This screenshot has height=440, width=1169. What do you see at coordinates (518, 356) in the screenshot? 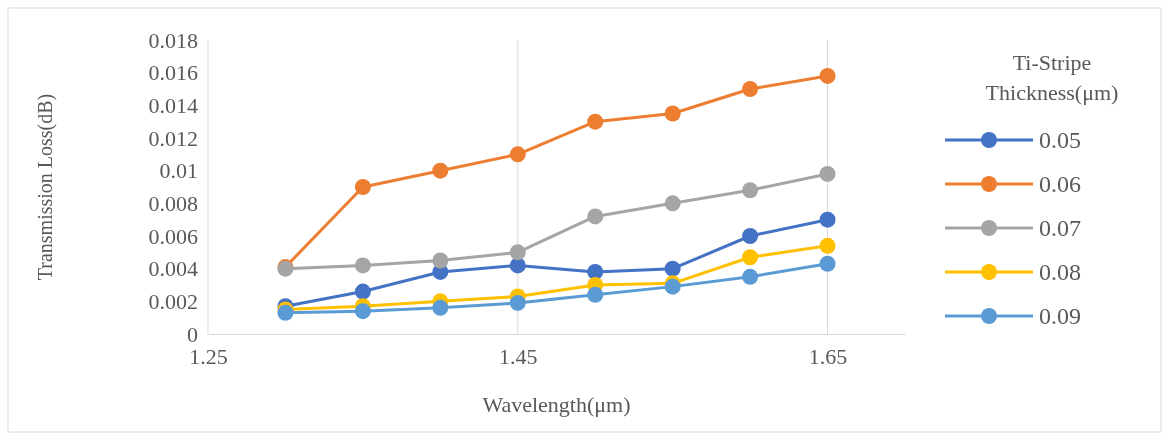
I see `x-tick-label: 1.45` at bounding box center [518, 356].